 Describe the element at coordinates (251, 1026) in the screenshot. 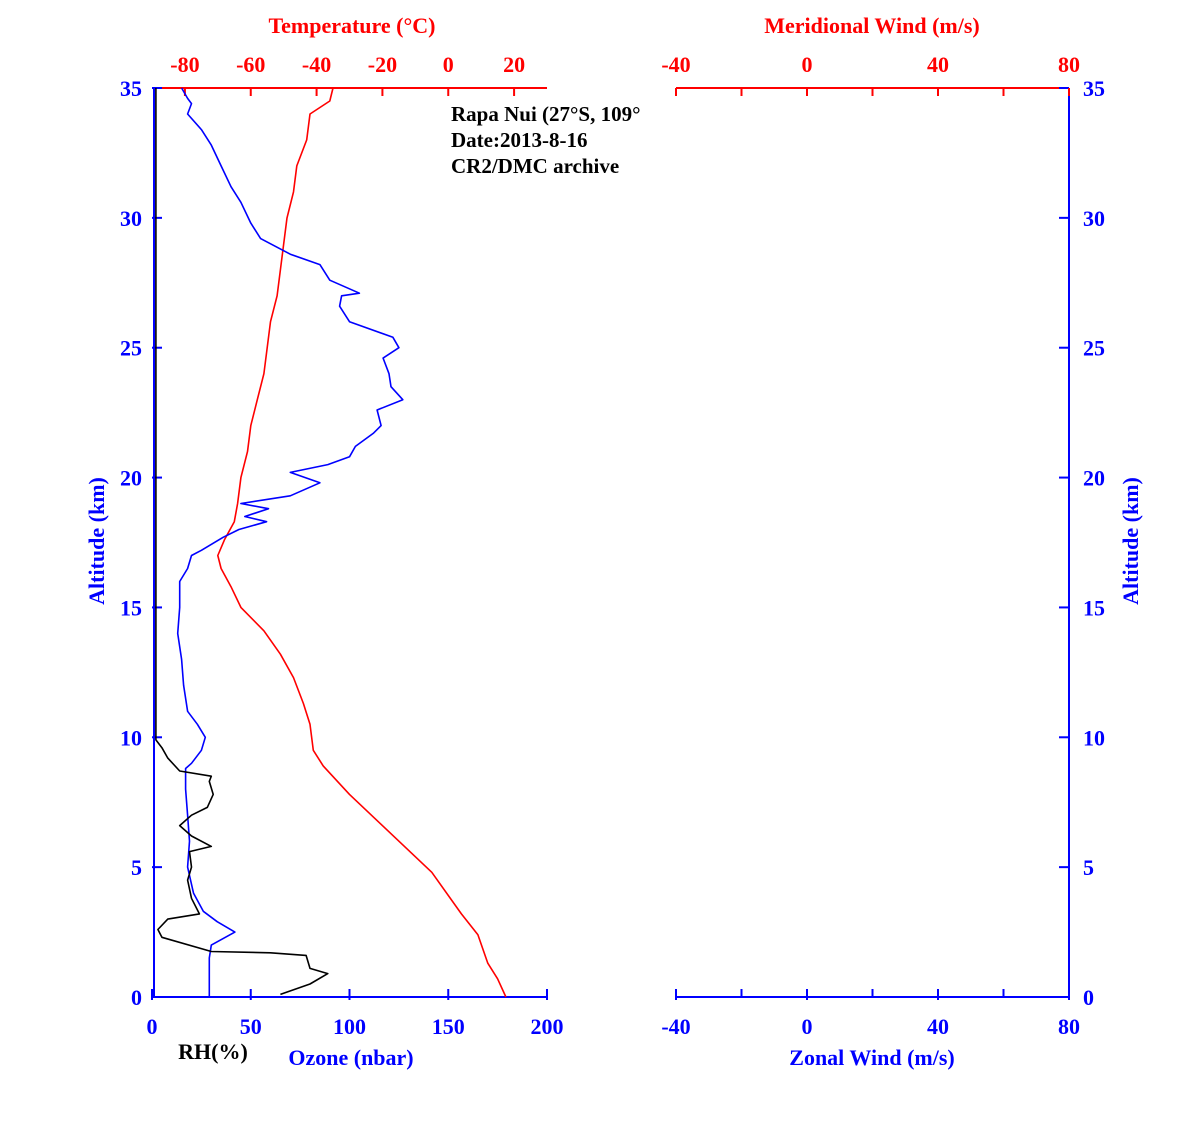

I see `x-bottom-tick-label: 50` at that location.